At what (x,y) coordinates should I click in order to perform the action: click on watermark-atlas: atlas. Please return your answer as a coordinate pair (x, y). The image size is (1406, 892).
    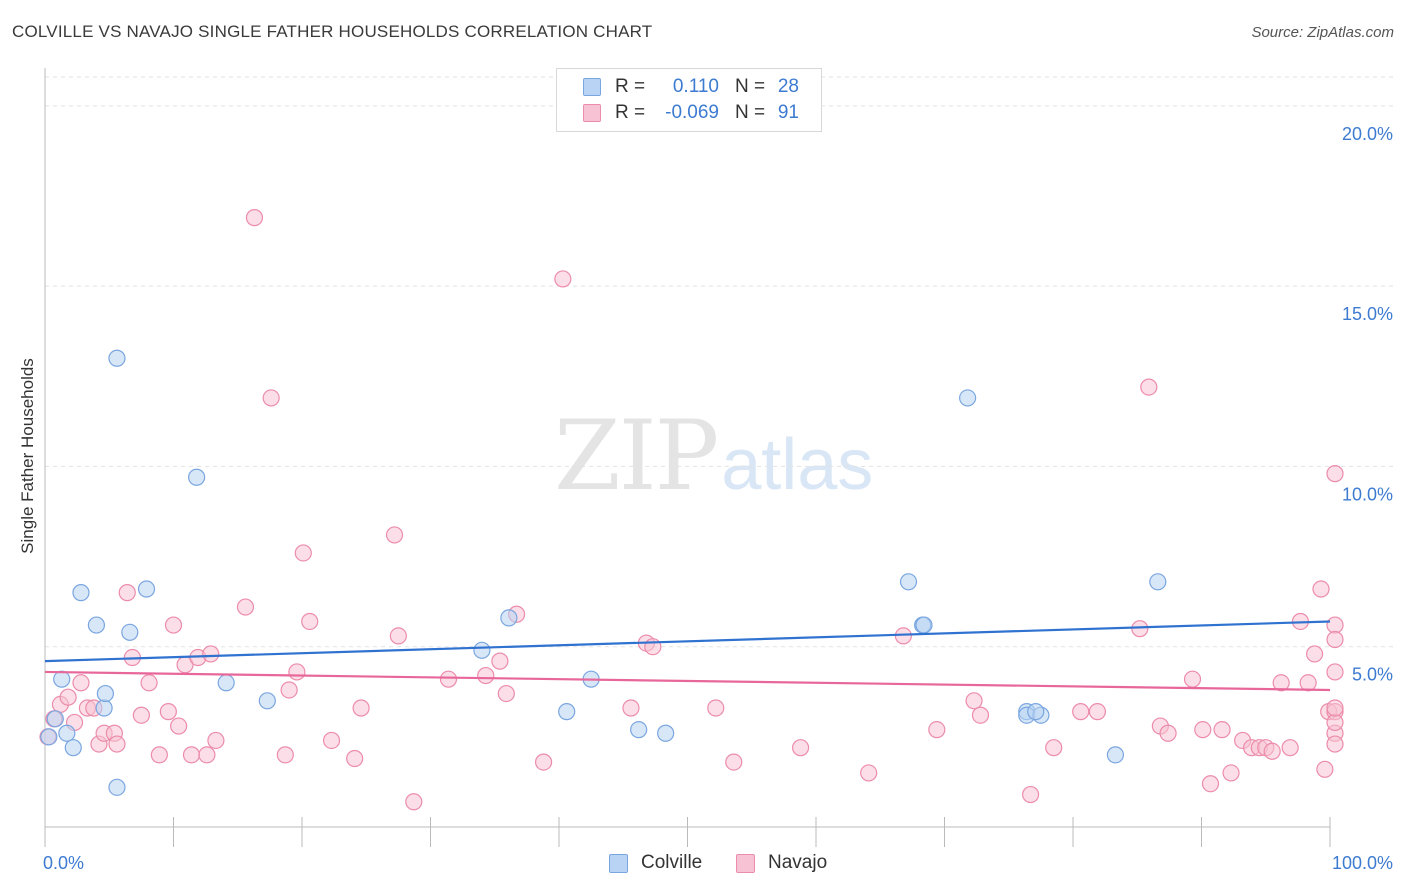
    Looking at the image, I should click on (797, 465).